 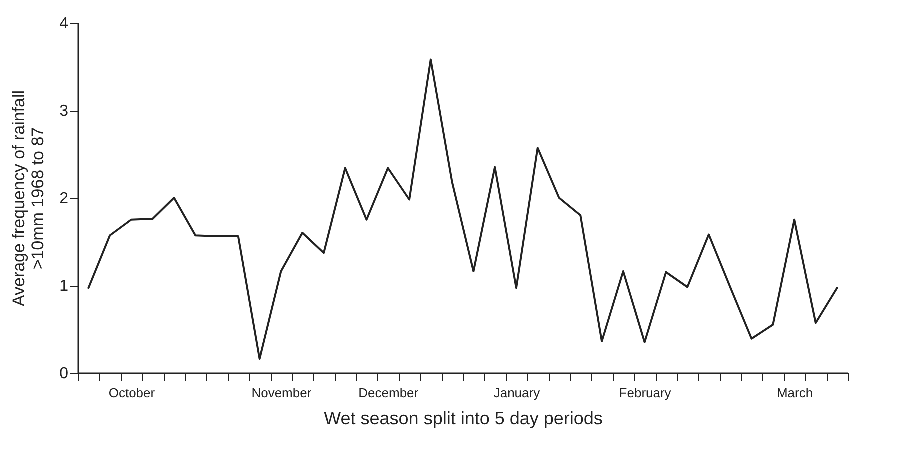 I want to click on y-axis-title: Average frequency of rainfall >10mm 1968 to 87, so click(x=29, y=198).